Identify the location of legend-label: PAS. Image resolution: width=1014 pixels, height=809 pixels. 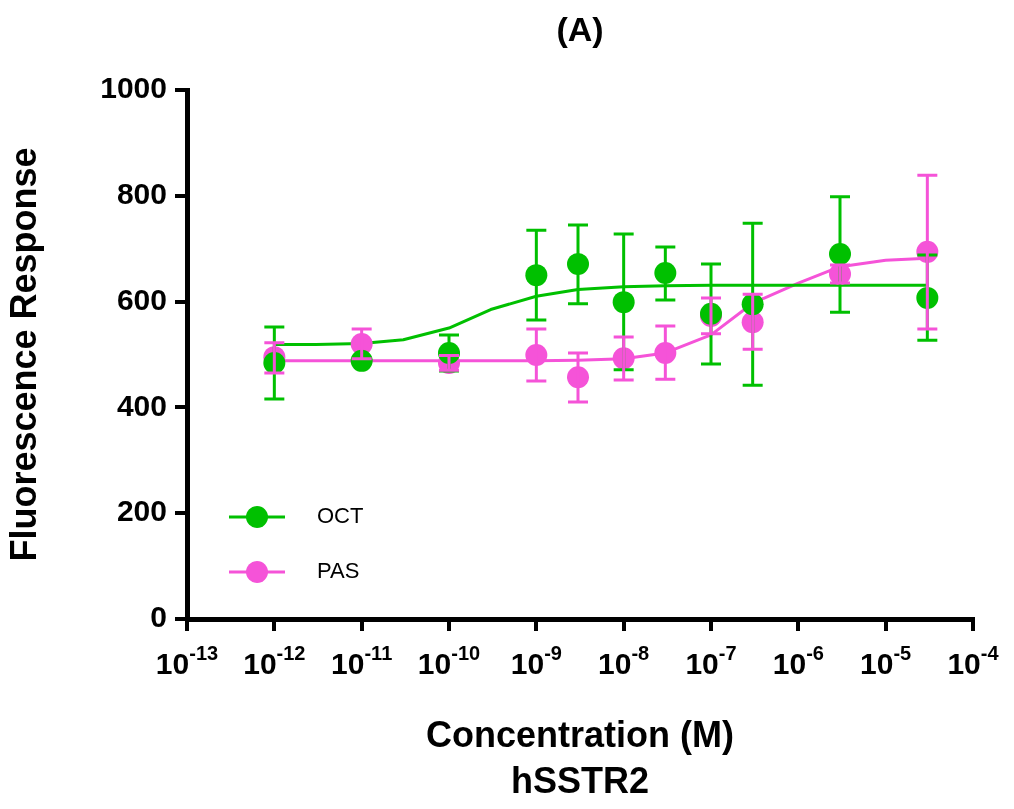
(338, 571).